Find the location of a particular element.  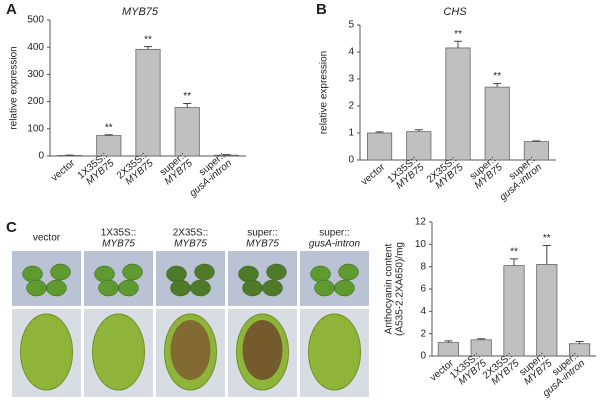

y-tick-label: 1 is located at coordinates (351, 133).